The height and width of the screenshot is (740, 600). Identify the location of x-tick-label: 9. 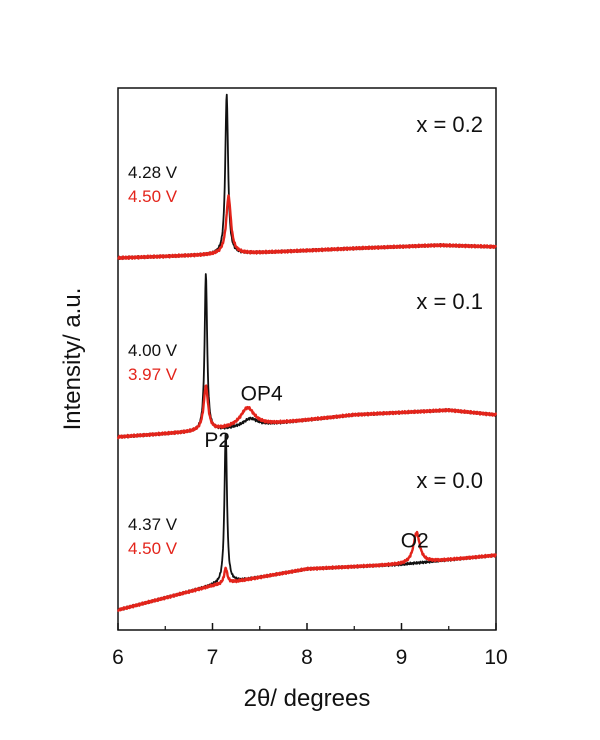
(402, 657).